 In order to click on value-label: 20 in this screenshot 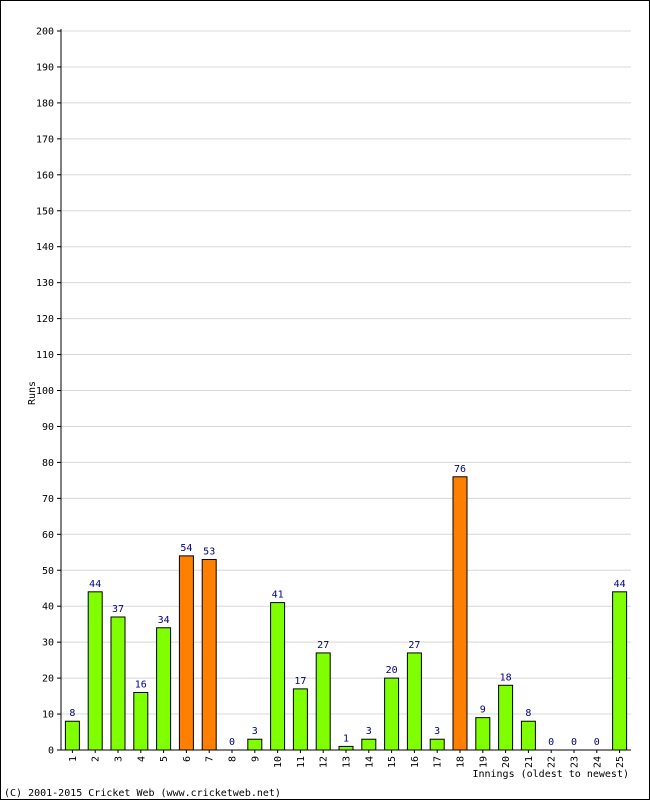, I will do `click(392, 670)`.